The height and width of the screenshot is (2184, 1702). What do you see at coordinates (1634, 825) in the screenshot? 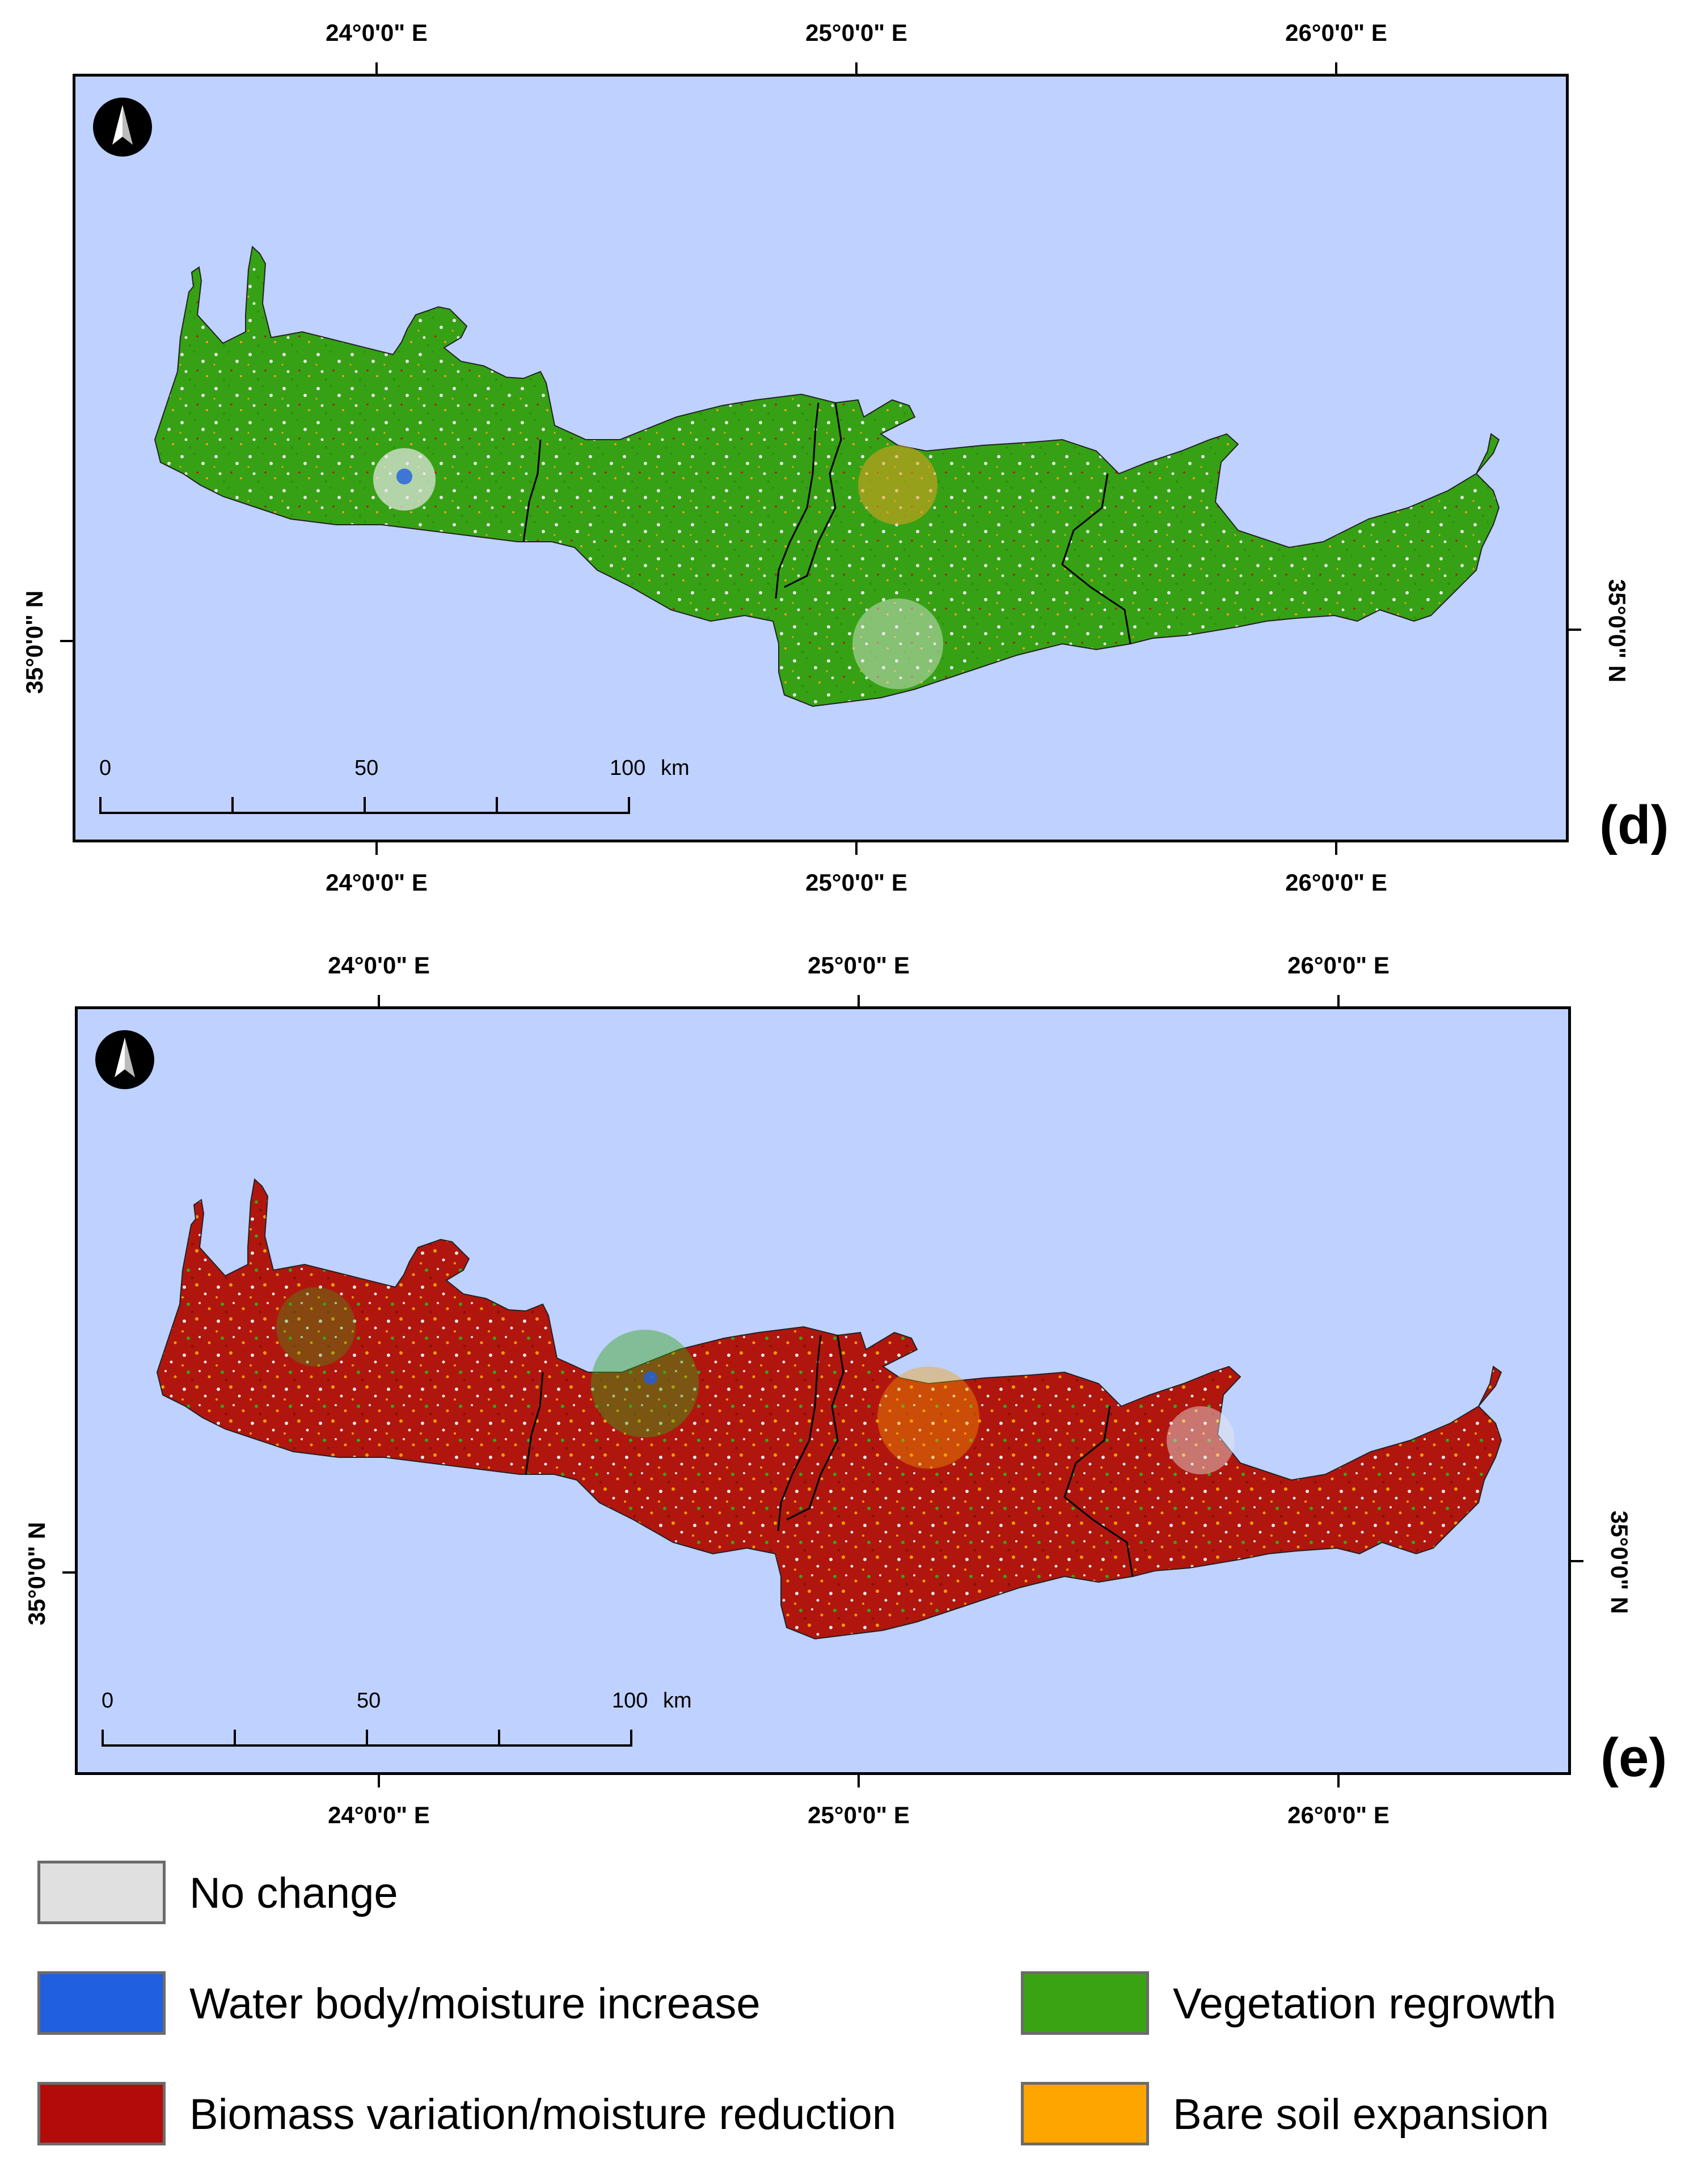
I see `panel-label-d: (d)` at bounding box center [1634, 825].